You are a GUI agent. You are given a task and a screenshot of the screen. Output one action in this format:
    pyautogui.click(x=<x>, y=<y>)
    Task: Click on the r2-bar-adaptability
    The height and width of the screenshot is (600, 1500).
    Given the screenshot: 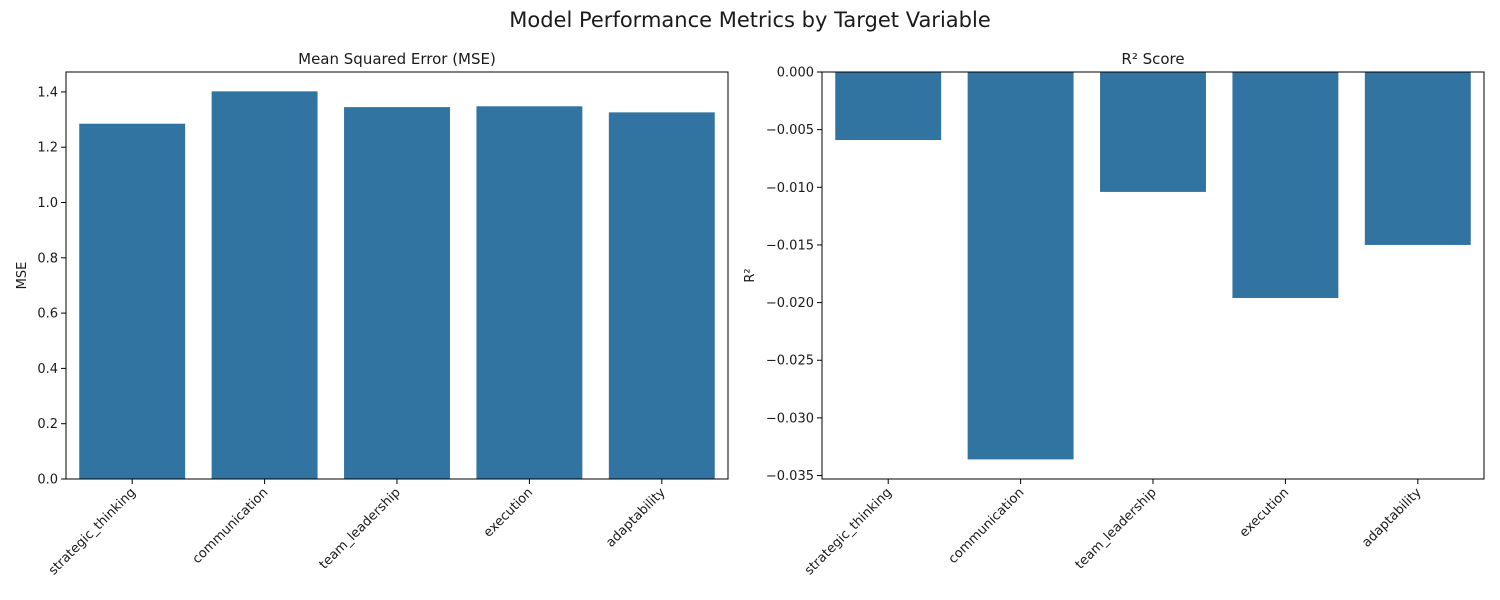 What is the action you would take?
    pyautogui.click(x=1417, y=158)
    